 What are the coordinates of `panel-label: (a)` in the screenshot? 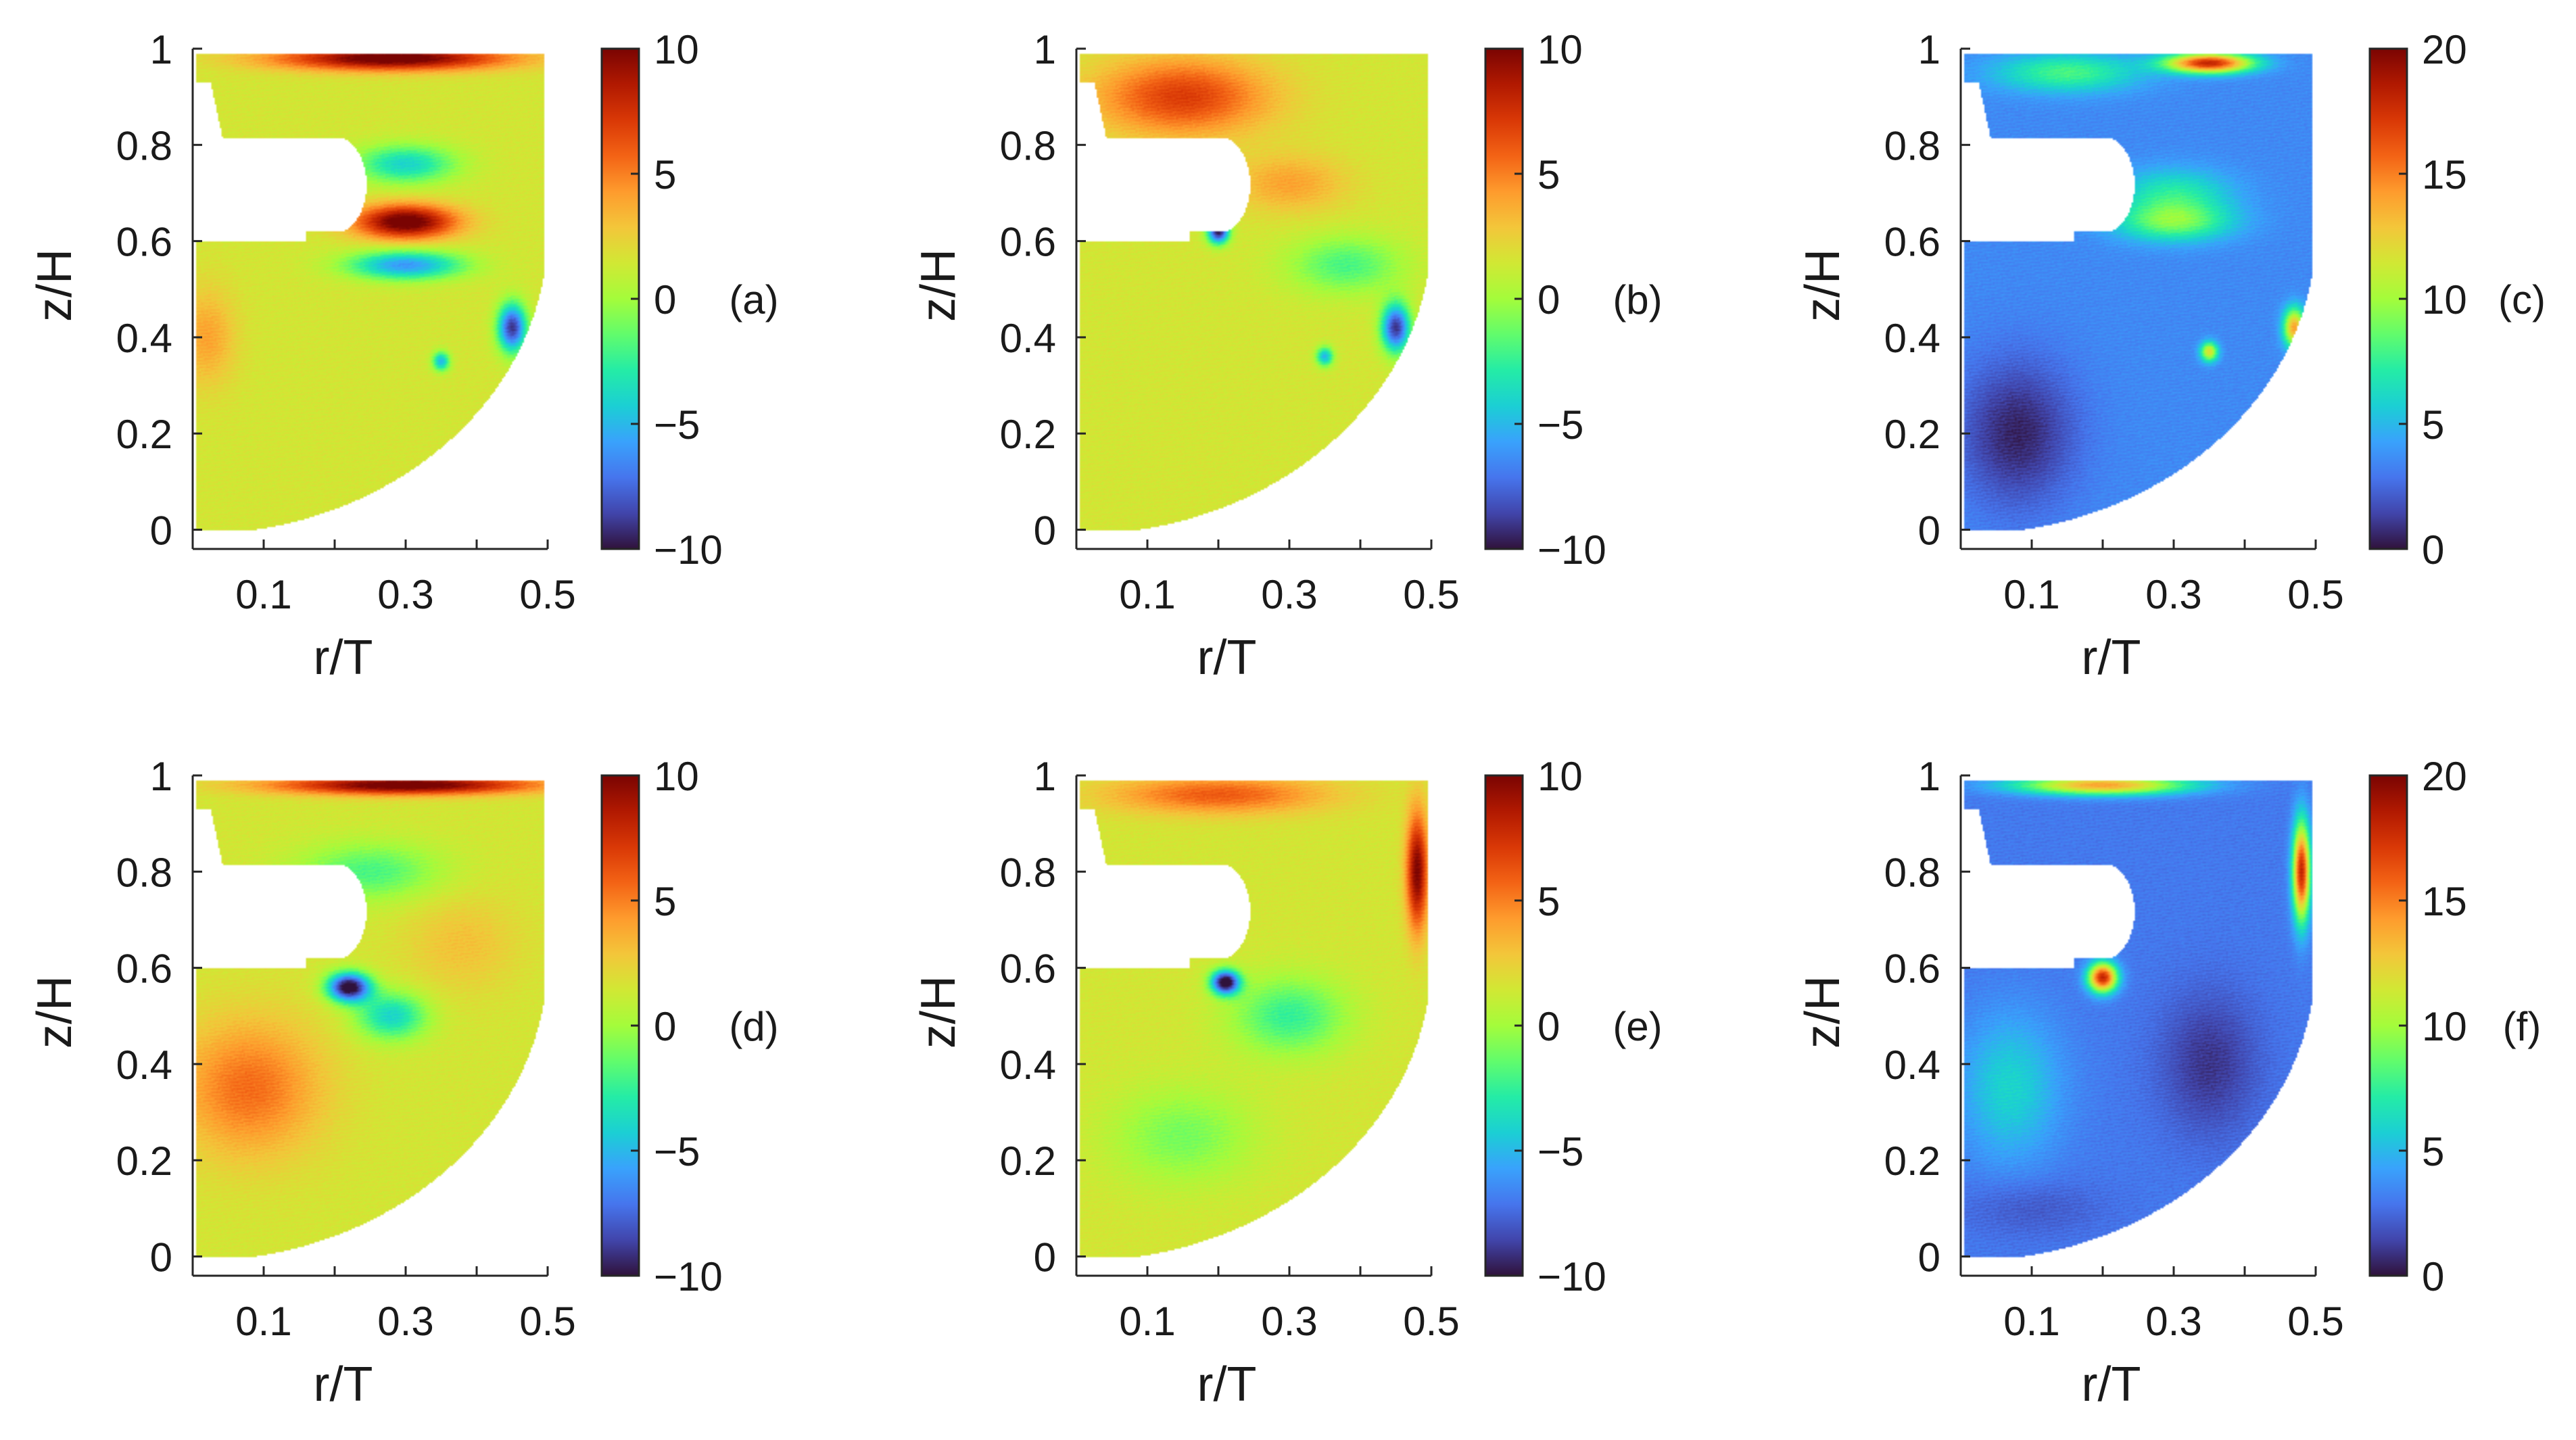 It's located at (753, 299).